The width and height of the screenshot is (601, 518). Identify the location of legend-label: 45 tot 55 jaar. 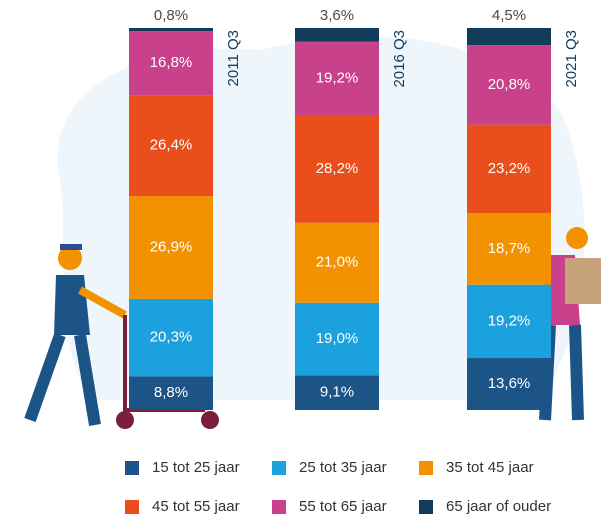
(196, 506).